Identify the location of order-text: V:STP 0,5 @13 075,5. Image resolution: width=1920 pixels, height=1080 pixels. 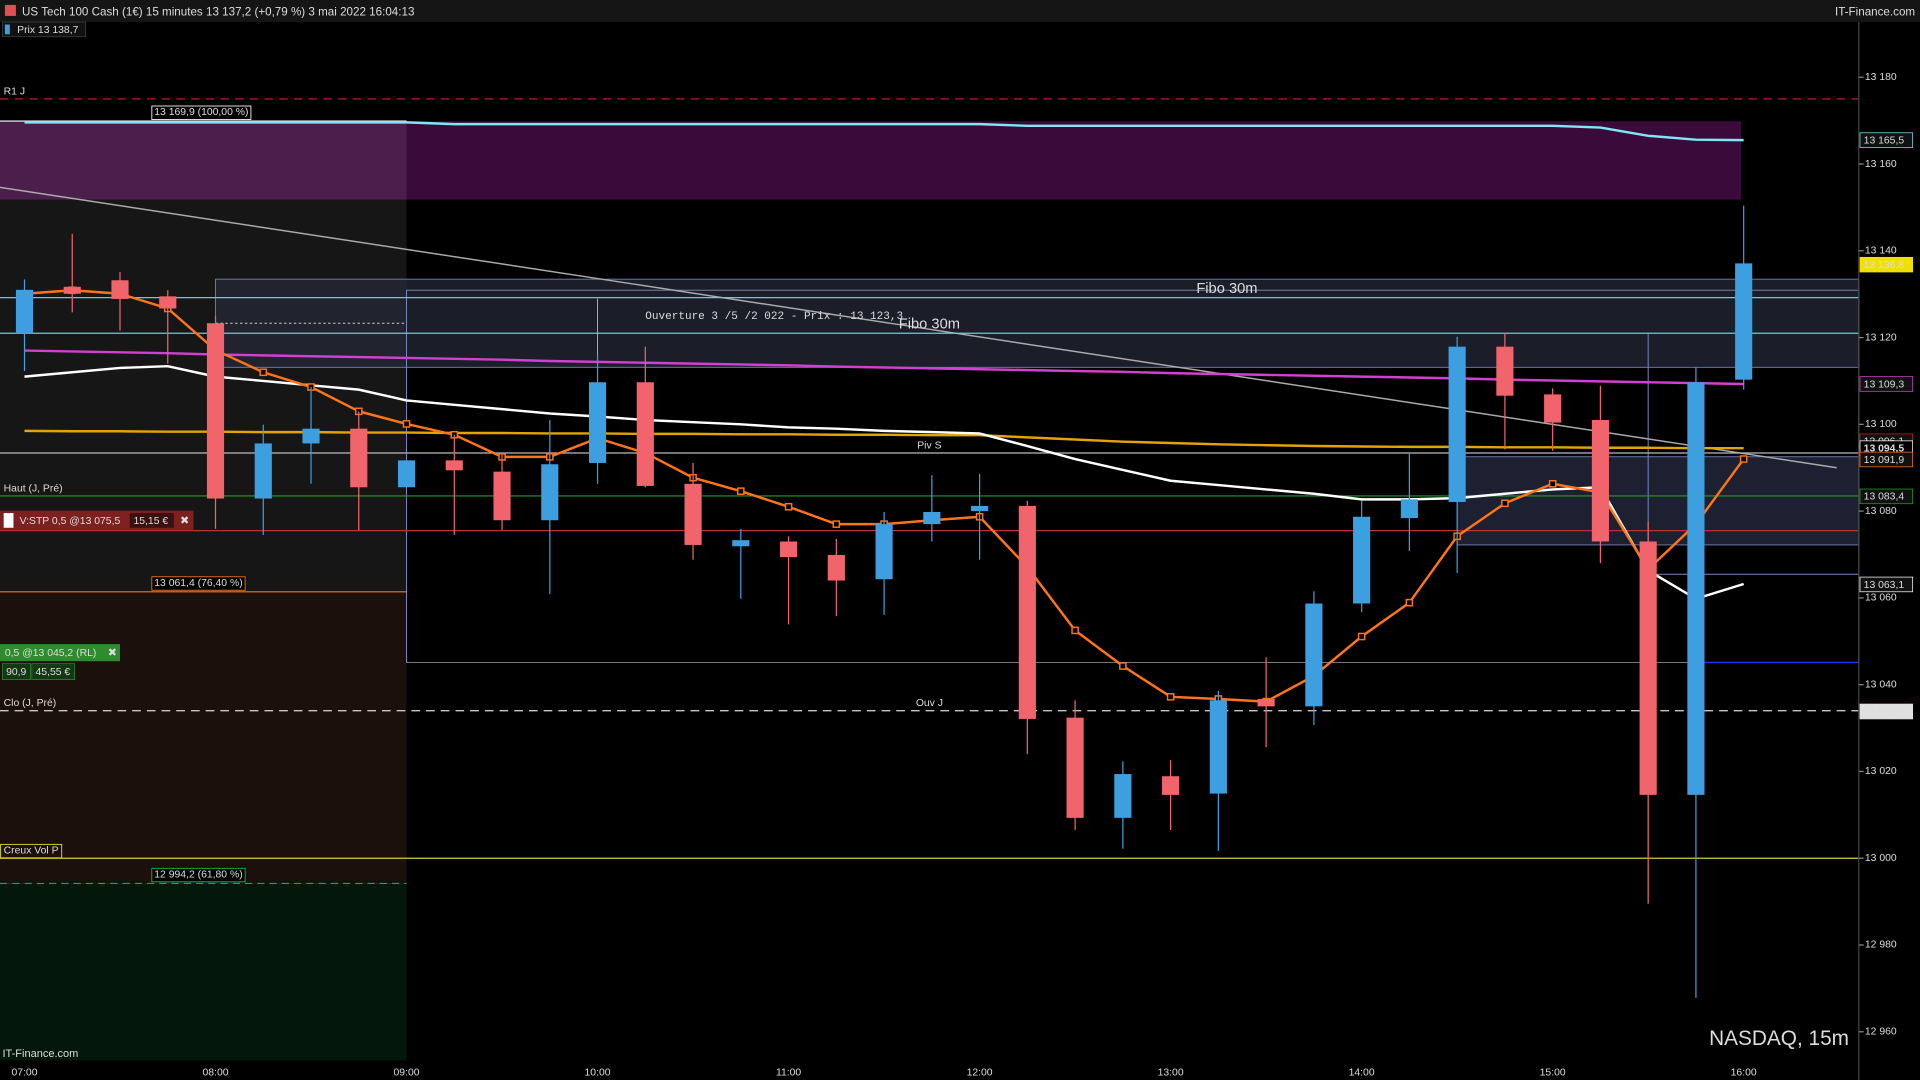
(70, 521).